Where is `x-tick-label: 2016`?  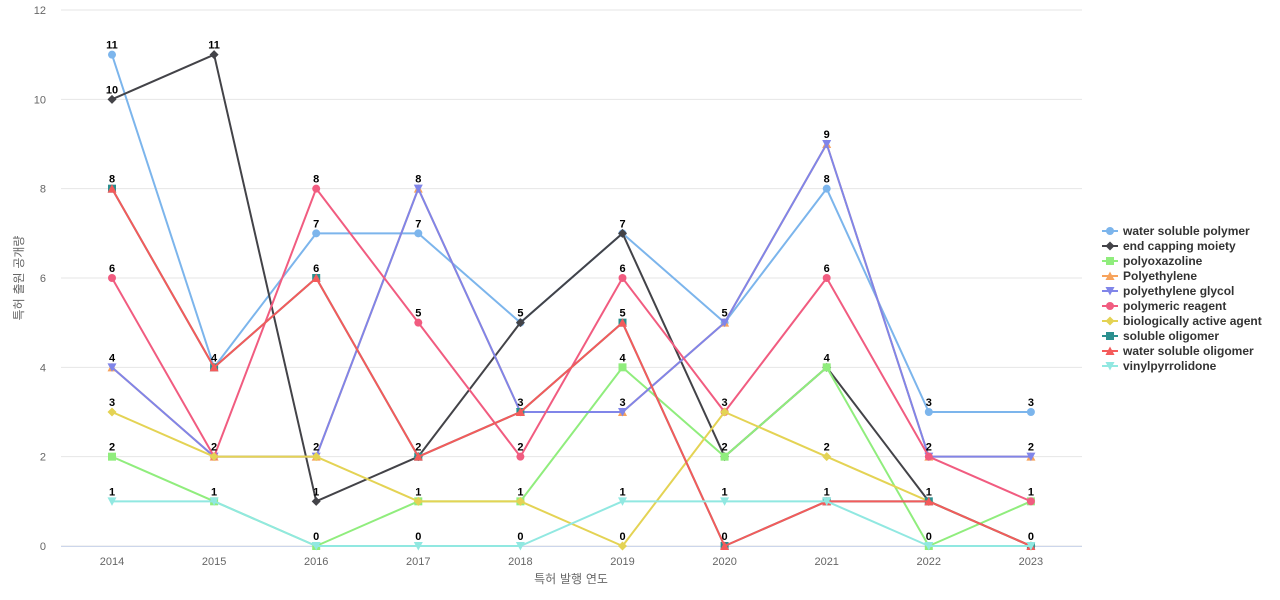 x-tick-label: 2016 is located at coordinates (316, 562).